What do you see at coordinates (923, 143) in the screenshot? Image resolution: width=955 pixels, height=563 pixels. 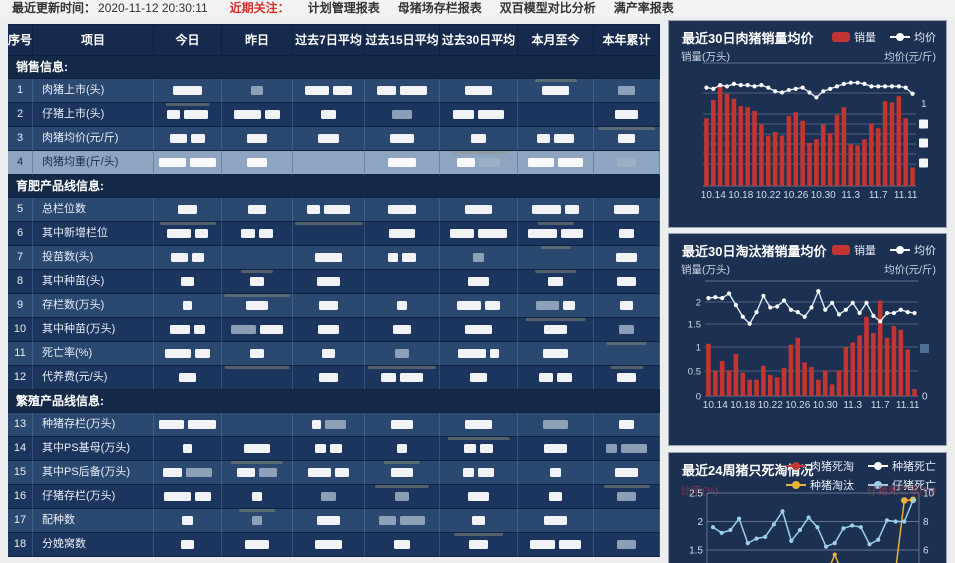 I see `redacted-axis-tick` at bounding box center [923, 143].